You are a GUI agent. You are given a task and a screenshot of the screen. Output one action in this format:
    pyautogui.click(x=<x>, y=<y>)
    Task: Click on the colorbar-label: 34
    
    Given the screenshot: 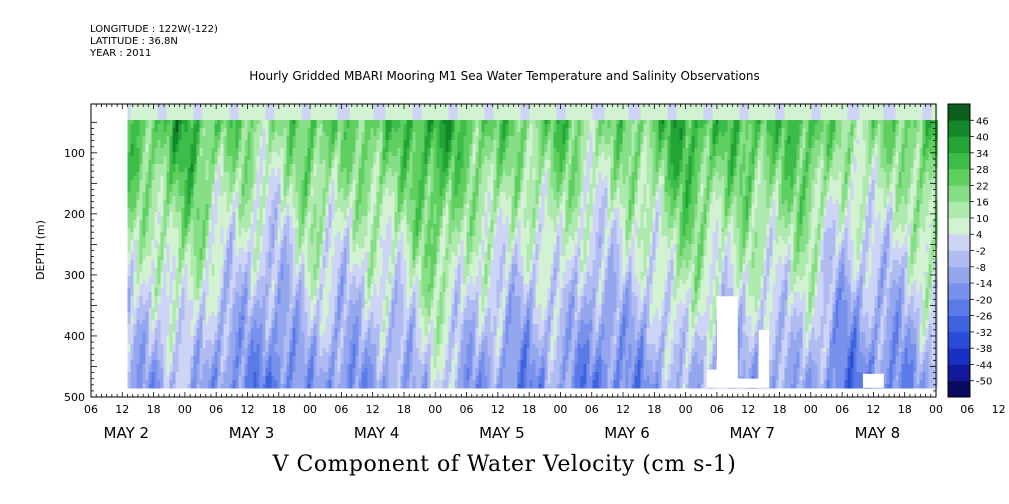 What is the action you would take?
    pyautogui.click(x=982, y=154)
    